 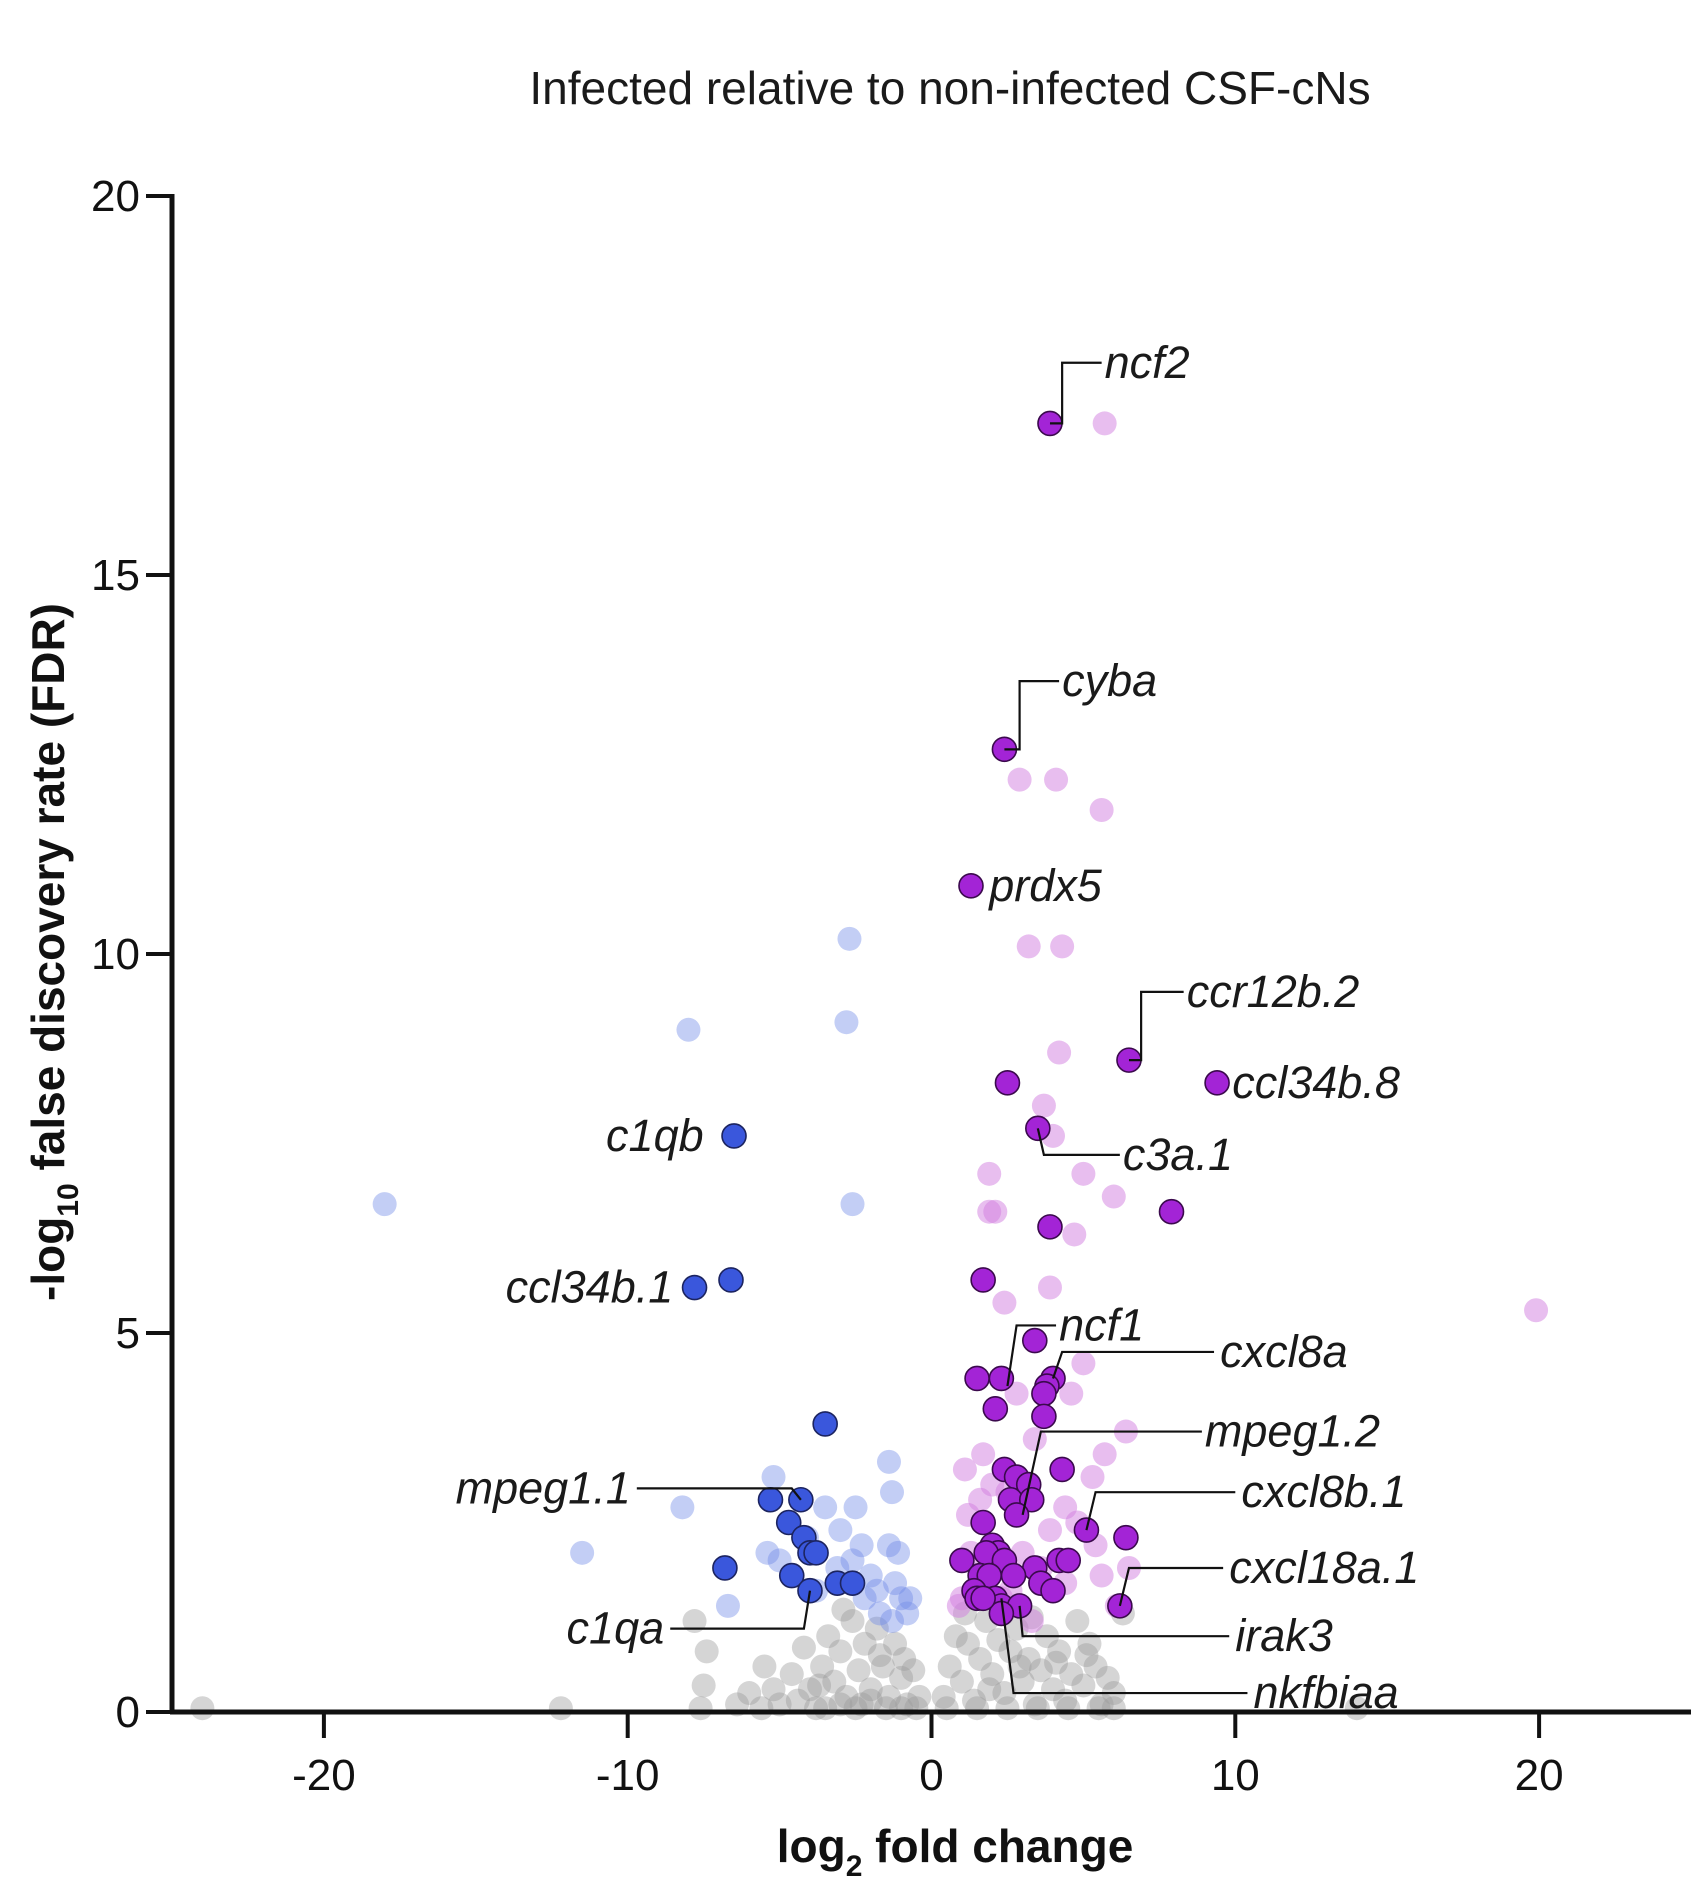 What do you see at coordinates (324, 1775) in the screenshot?
I see `x-tick-label: -20` at bounding box center [324, 1775].